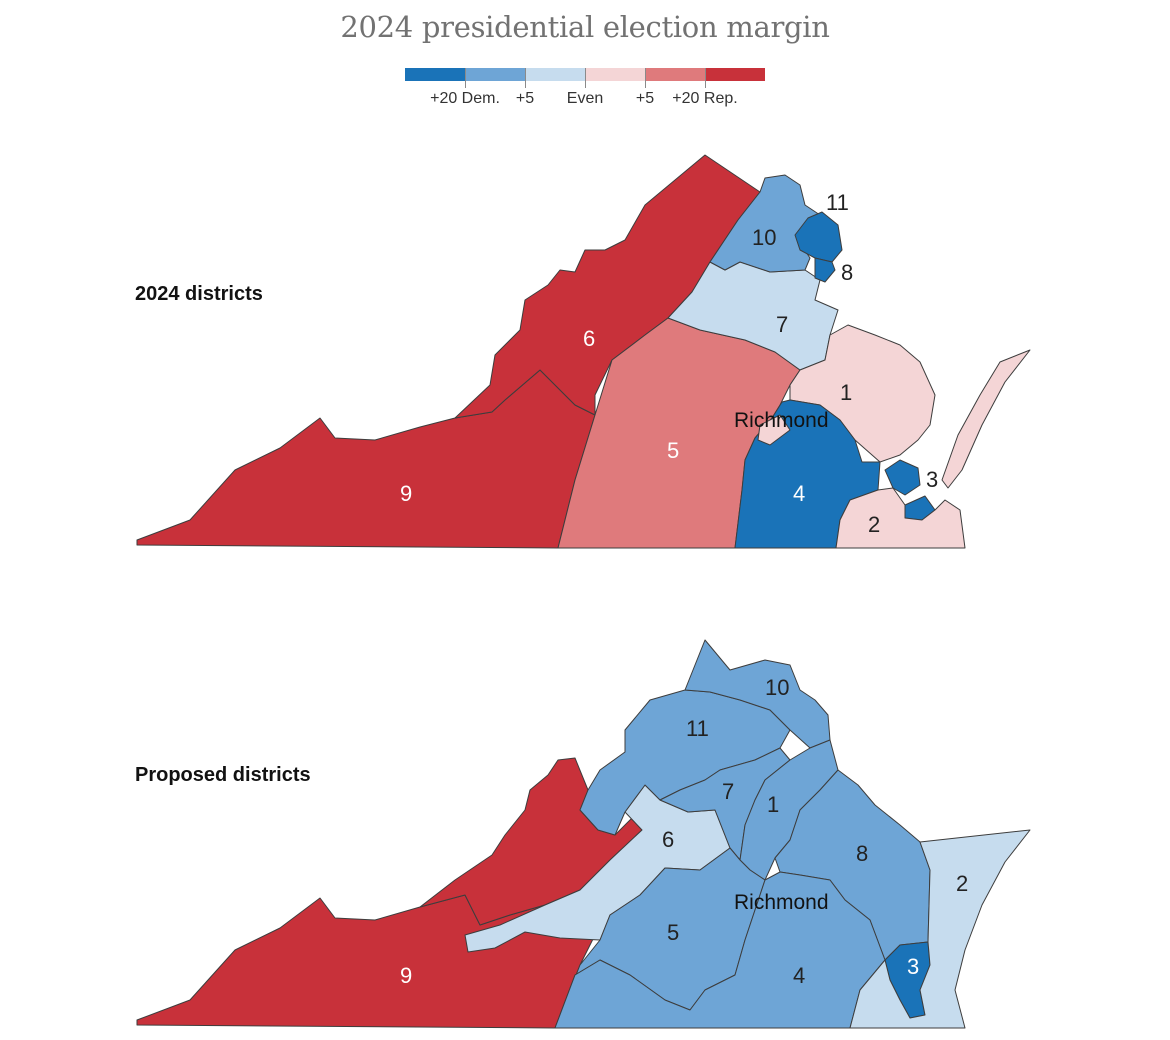 The image size is (1170, 1040). Describe the element at coordinates (932, 479) in the screenshot. I see `current-label-3: 3` at that location.